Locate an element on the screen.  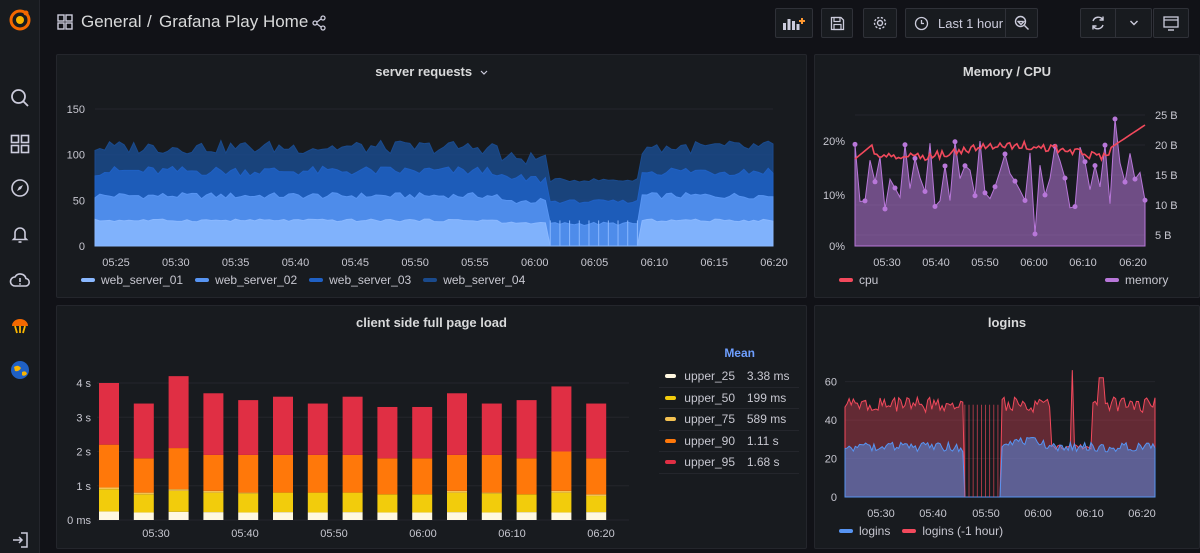
area-logins is located at coordinates (1000, 467).